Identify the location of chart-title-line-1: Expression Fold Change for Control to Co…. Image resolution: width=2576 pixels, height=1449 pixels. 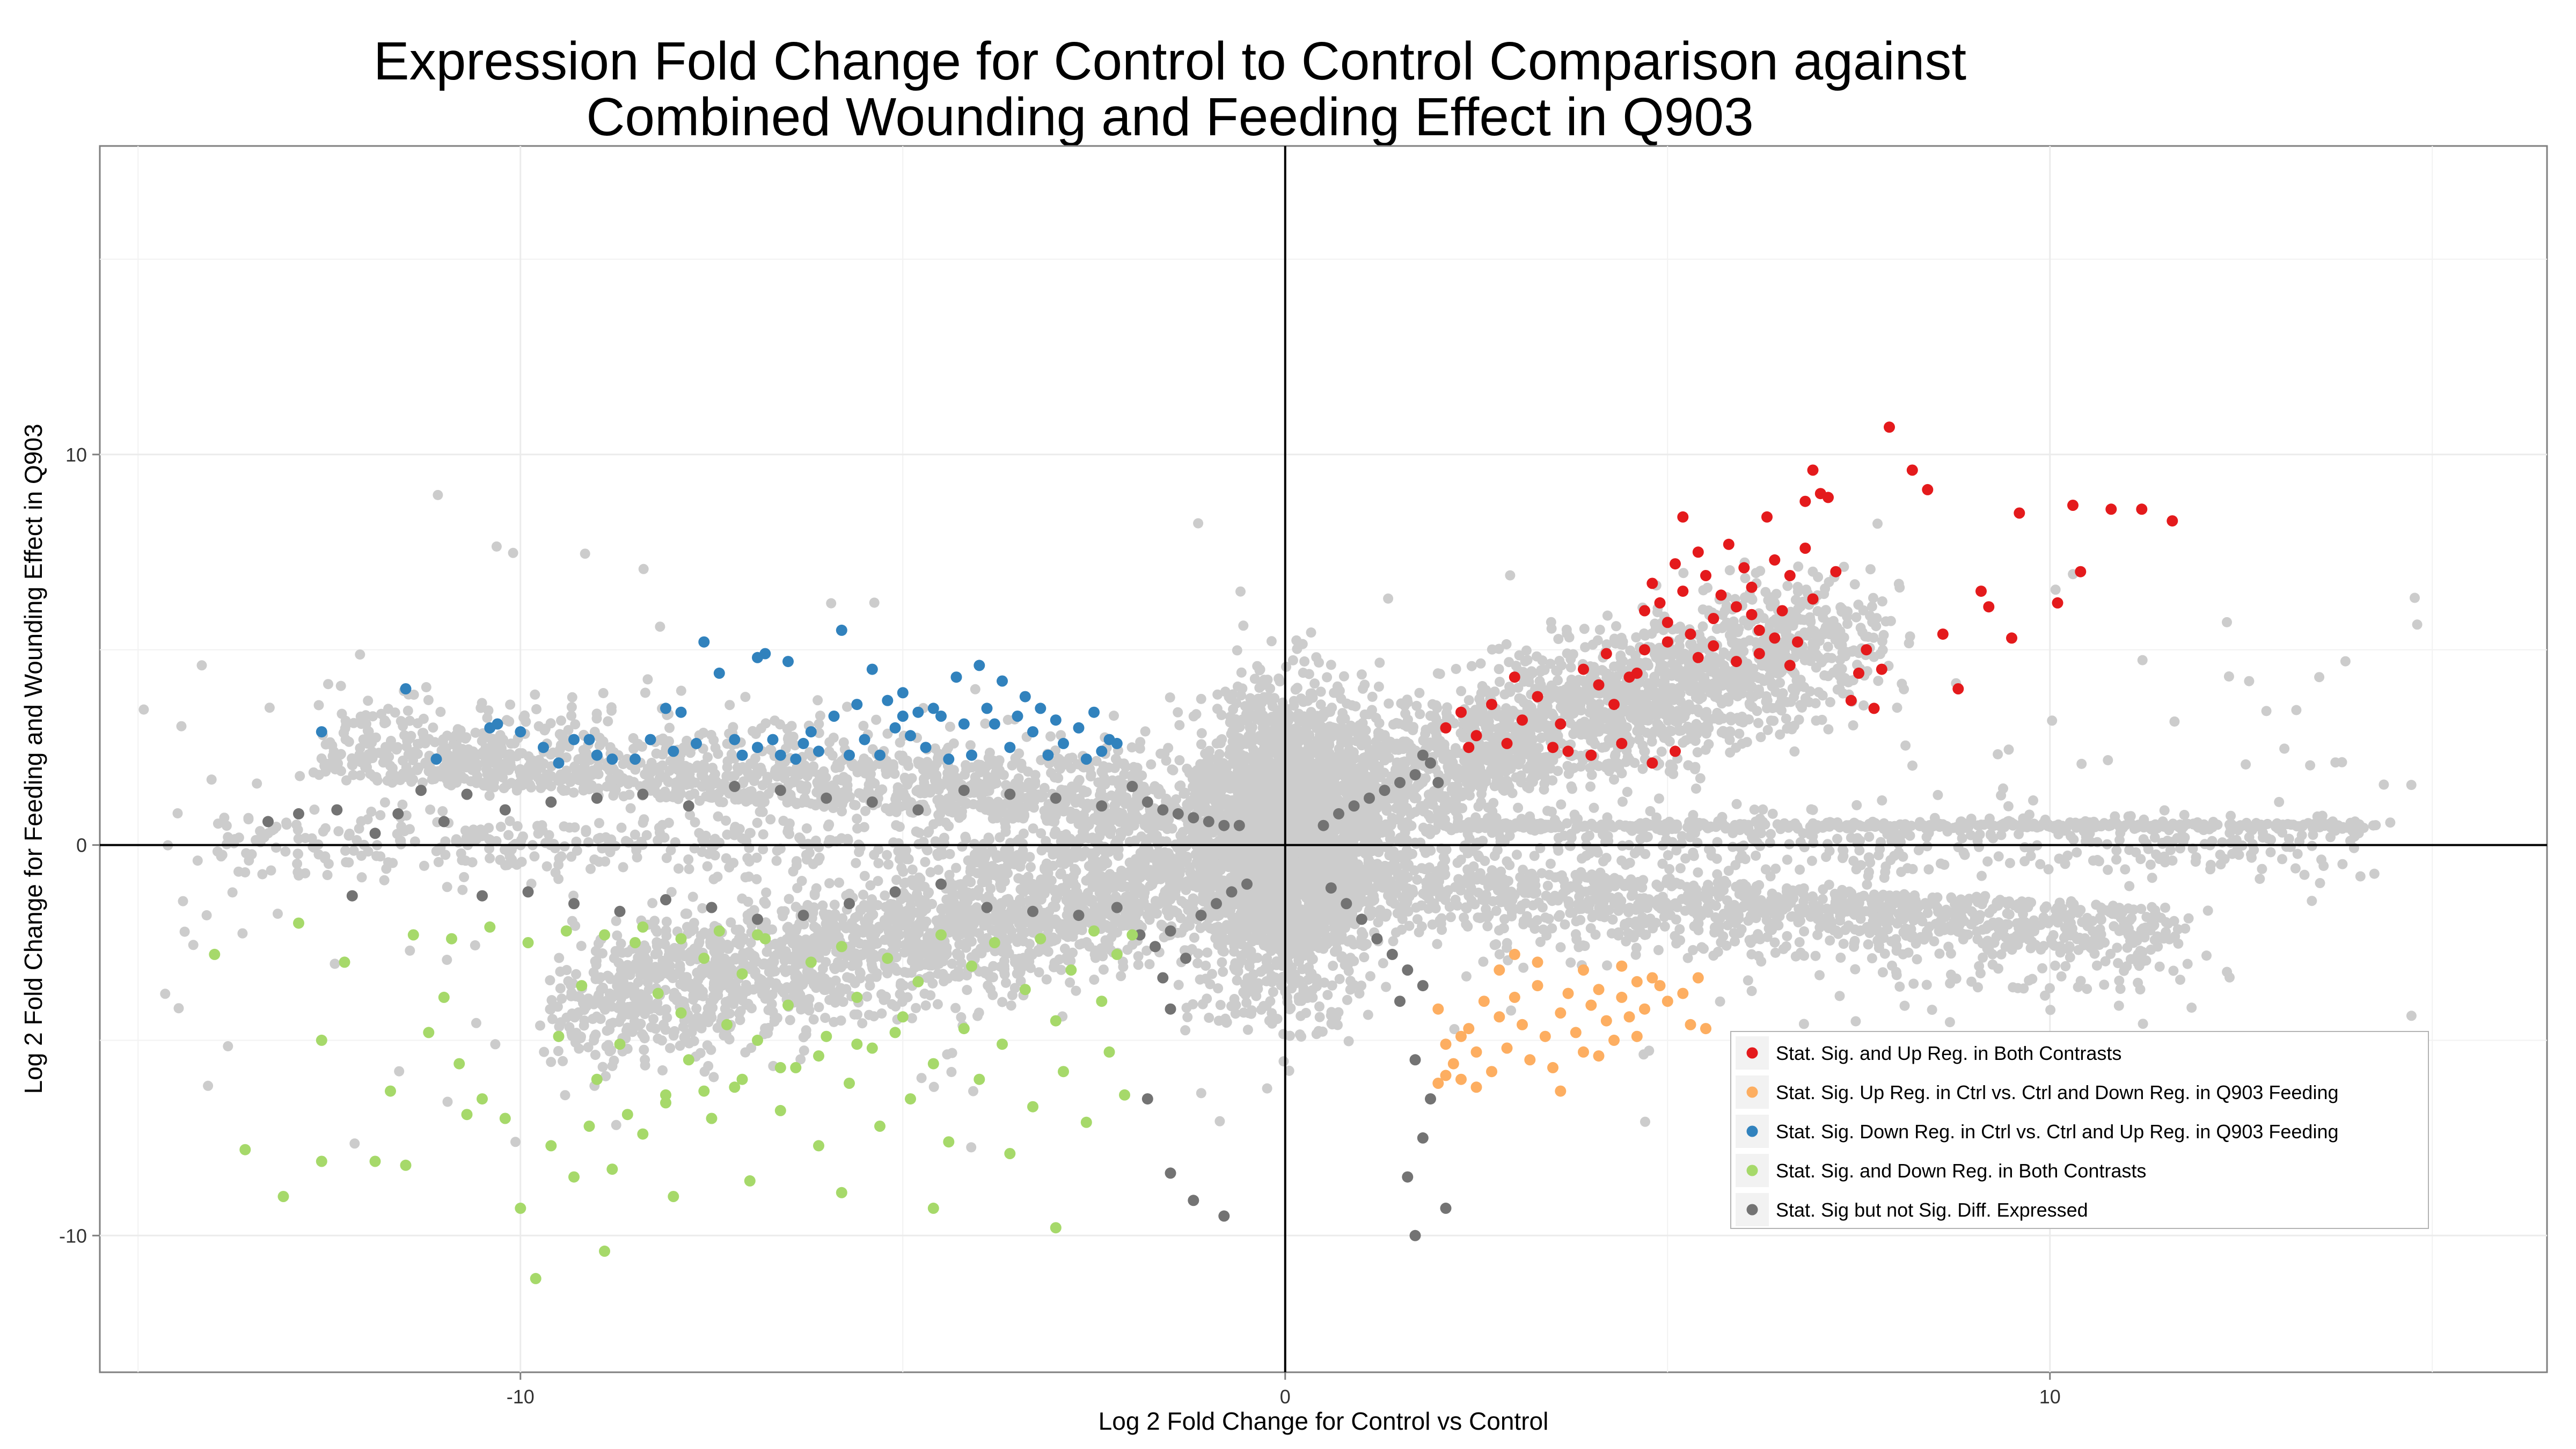
(1170, 61).